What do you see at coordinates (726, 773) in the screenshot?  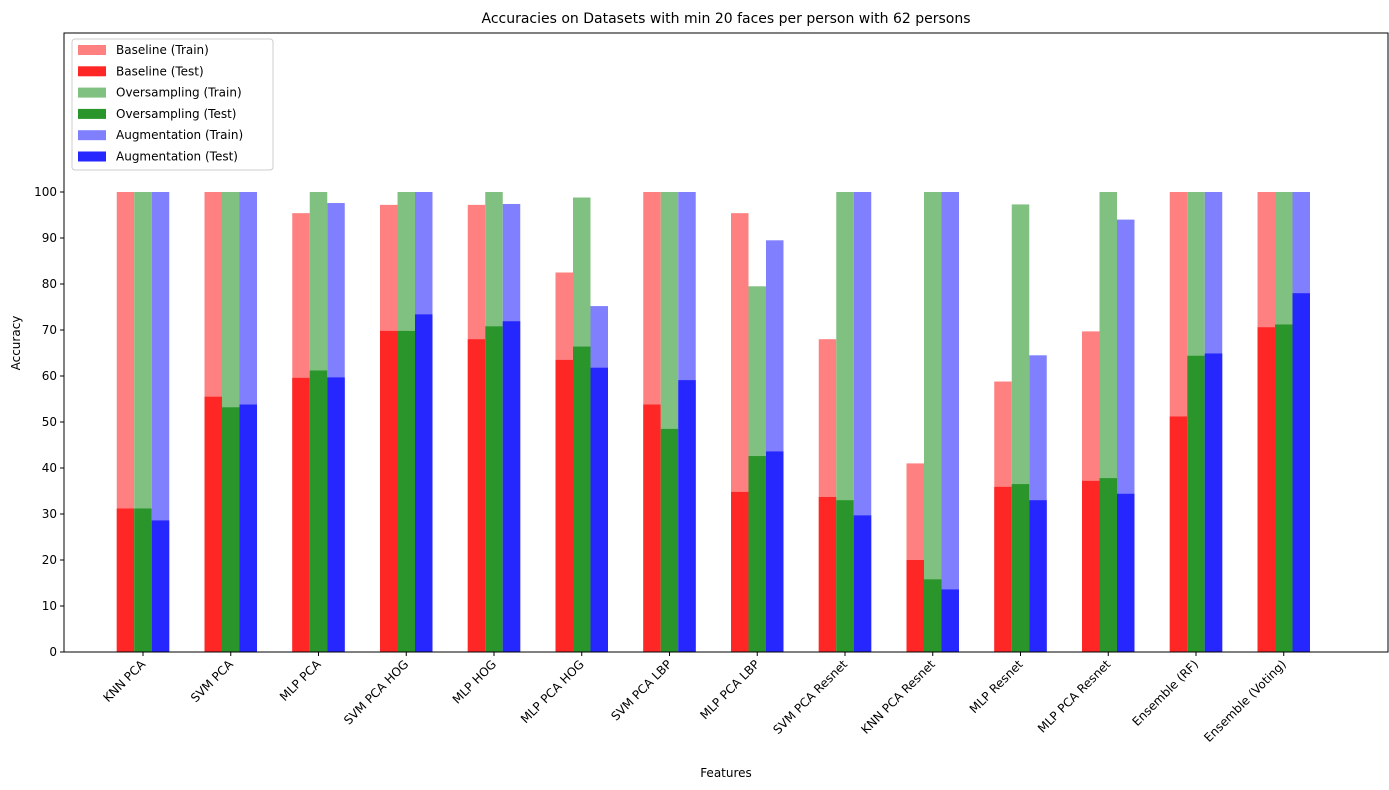 I see `x-axis-label: Features` at bounding box center [726, 773].